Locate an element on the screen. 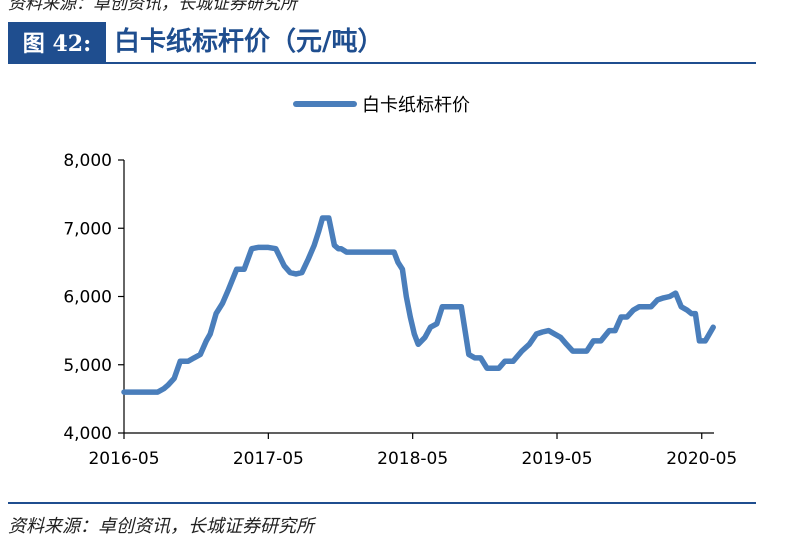 The width and height of the screenshot is (786, 554). legend-label-baika-price: 白卡纸标杆价 is located at coordinates (416, 105).